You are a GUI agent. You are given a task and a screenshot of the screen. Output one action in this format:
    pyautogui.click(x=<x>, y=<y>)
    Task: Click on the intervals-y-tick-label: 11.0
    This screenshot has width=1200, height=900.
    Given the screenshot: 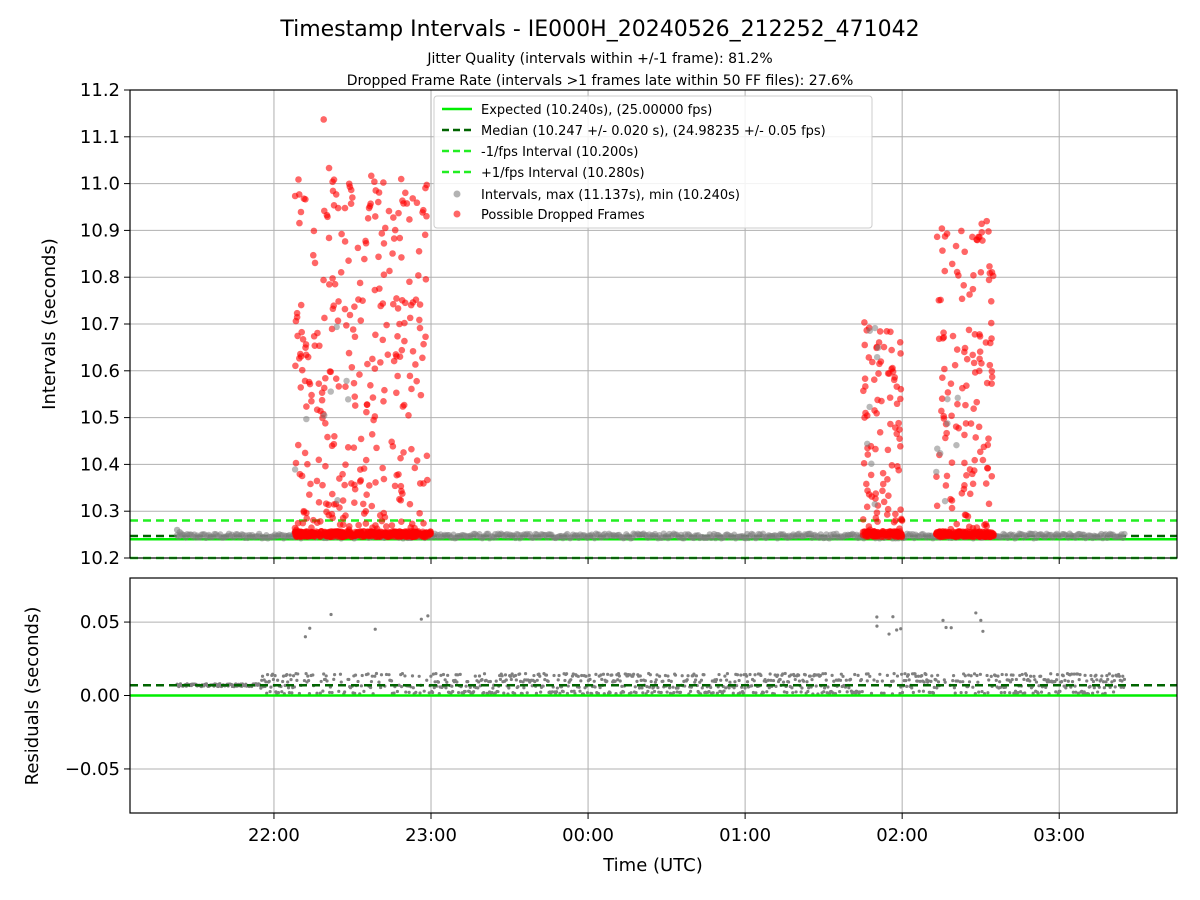 What is the action you would take?
    pyautogui.click(x=100, y=184)
    